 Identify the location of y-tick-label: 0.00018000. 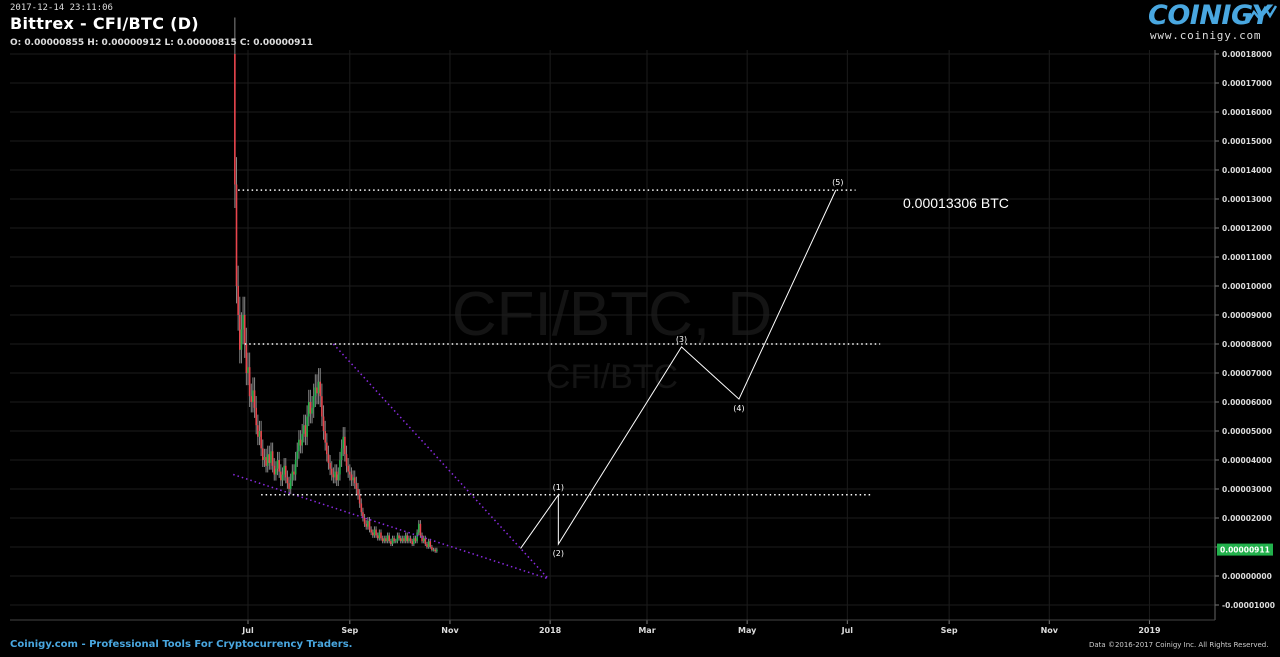
(1247, 54).